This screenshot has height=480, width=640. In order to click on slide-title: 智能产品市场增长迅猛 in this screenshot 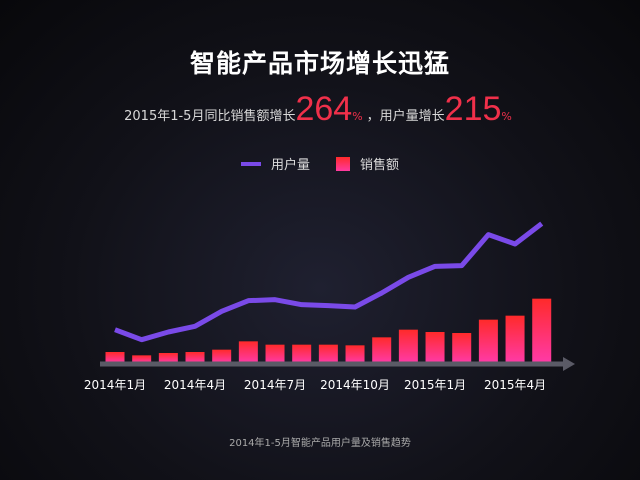, I will do `click(319, 63)`.